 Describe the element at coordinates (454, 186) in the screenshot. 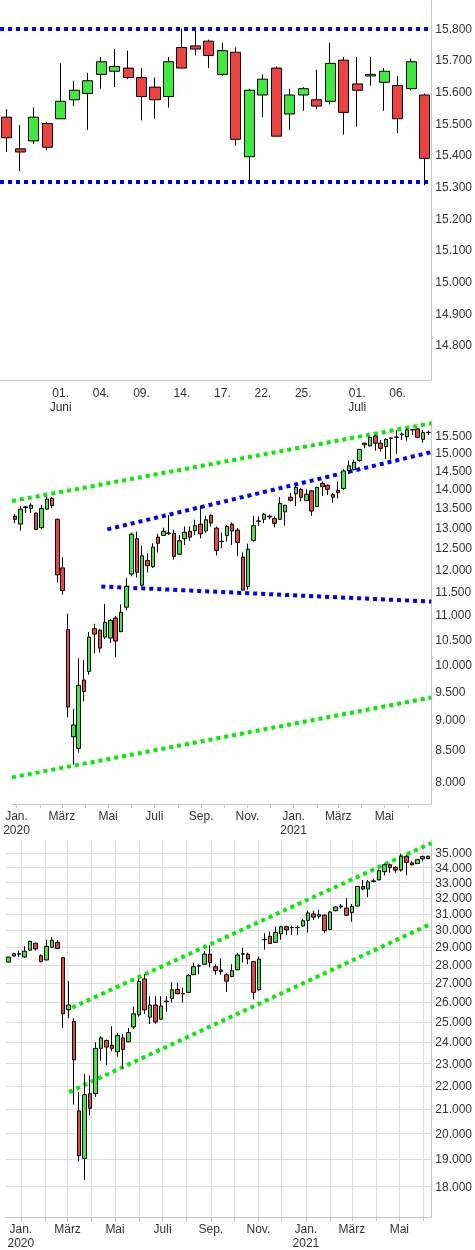

I see `y-tick-label: 15.300` at that location.